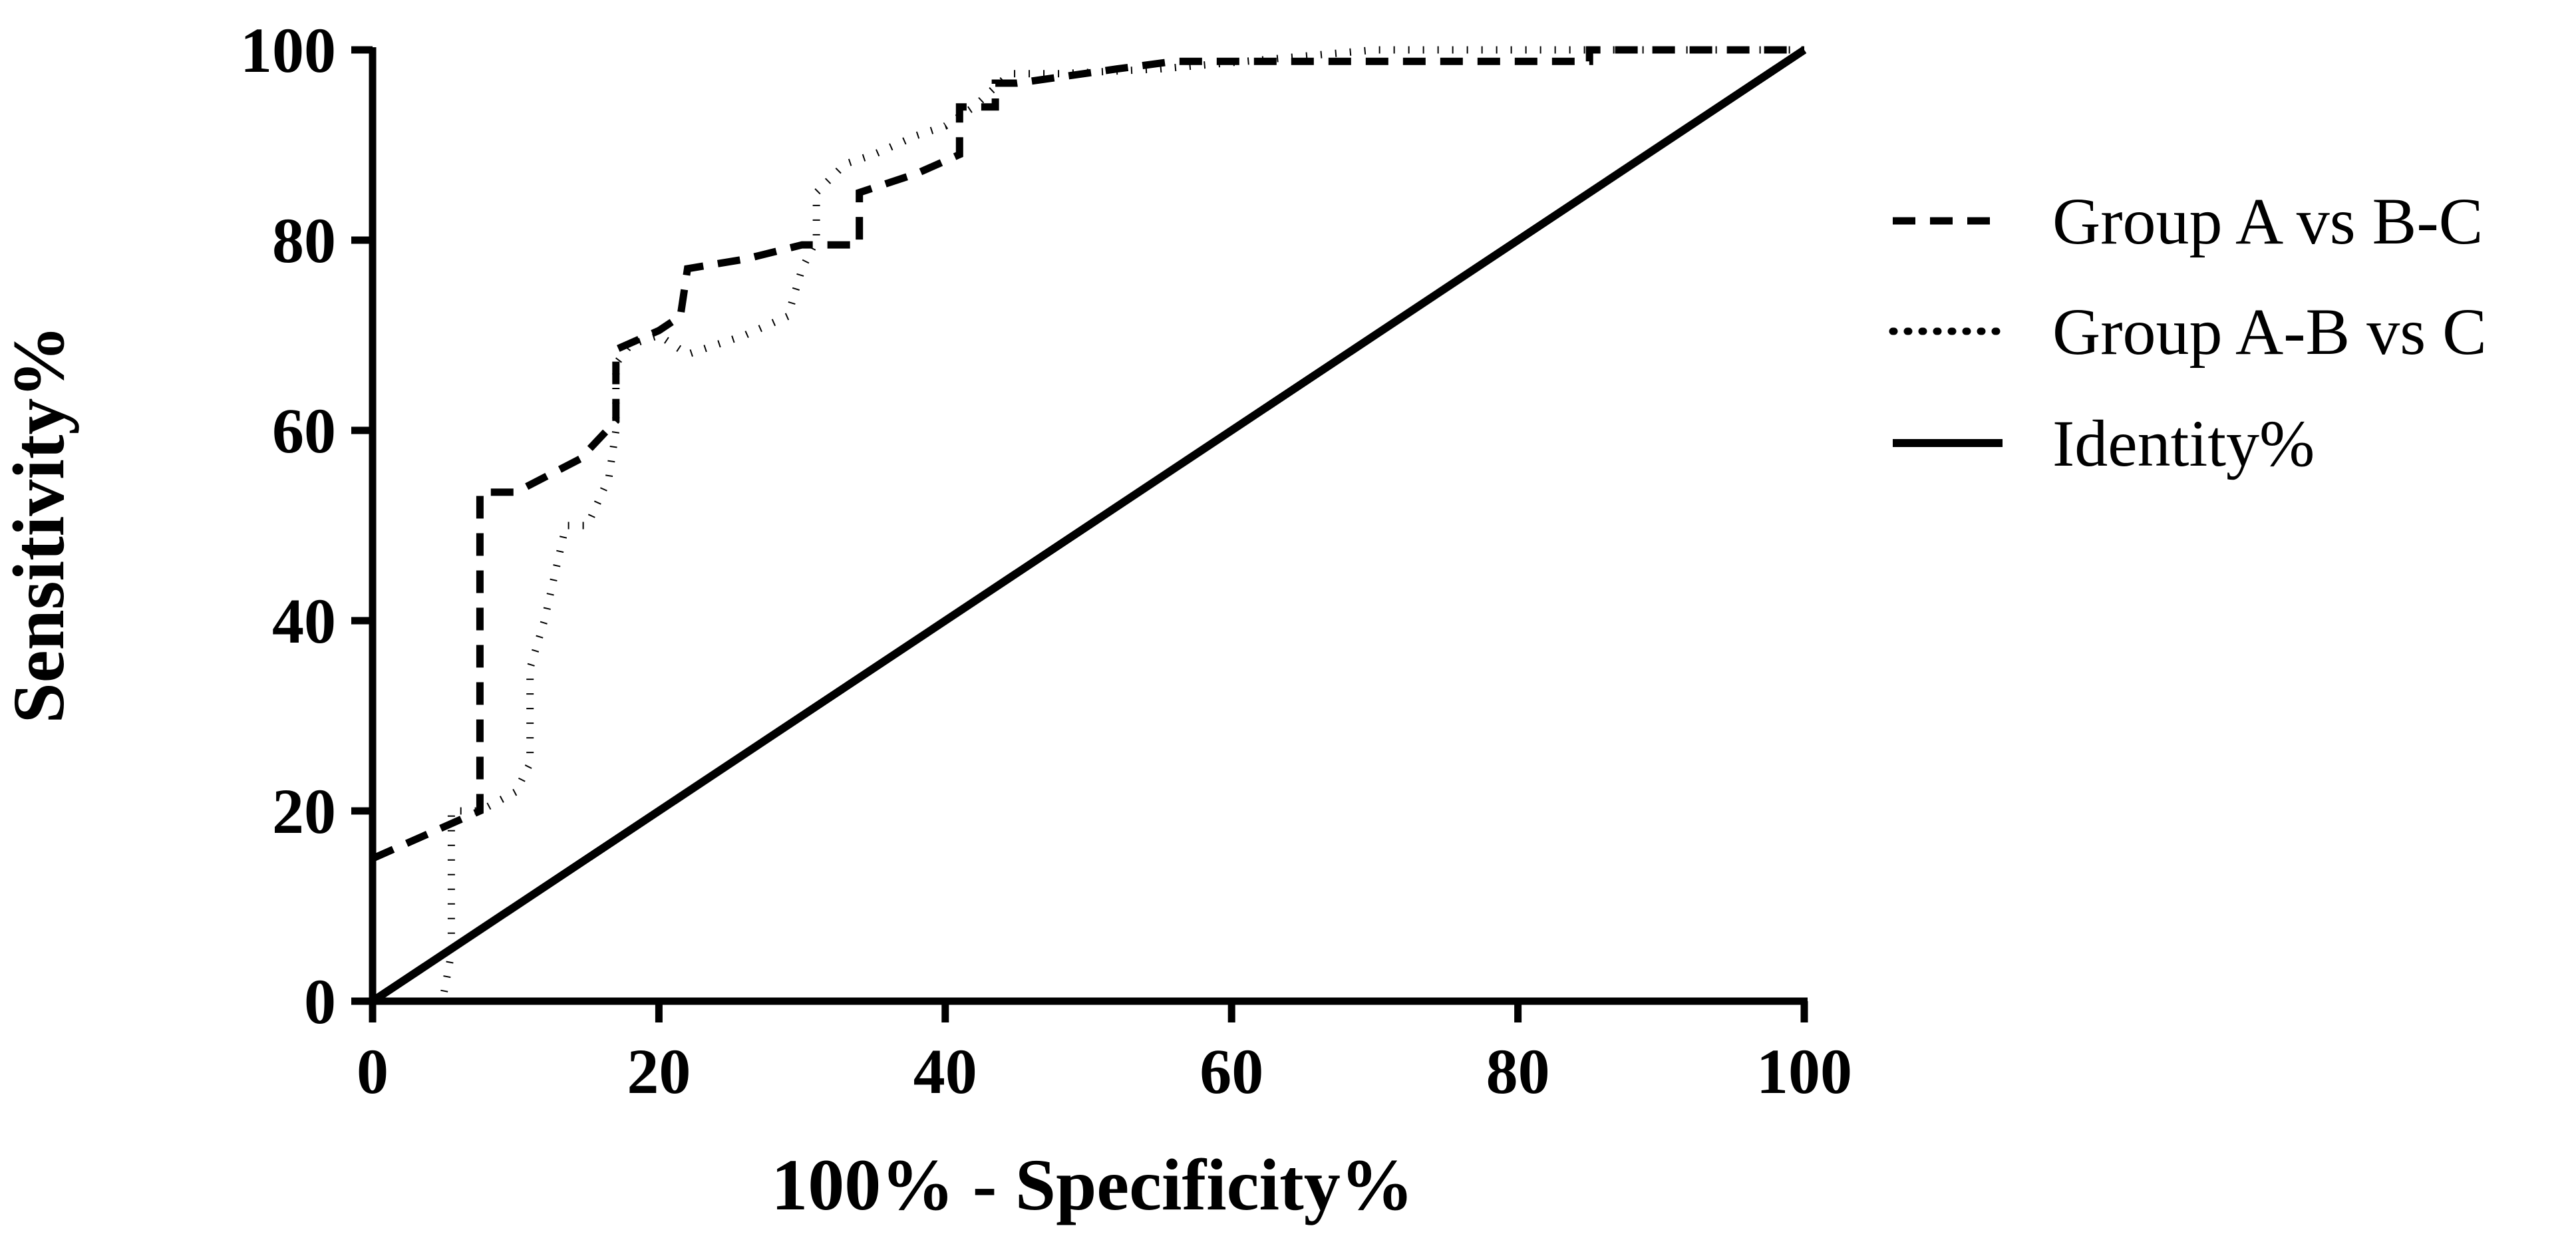 The height and width of the screenshot is (1240, 2576). What do you see at coordinates (2183, 443) in the screenshot?
I see `legend-label: Identity%` at bounding box center [2183, 443].